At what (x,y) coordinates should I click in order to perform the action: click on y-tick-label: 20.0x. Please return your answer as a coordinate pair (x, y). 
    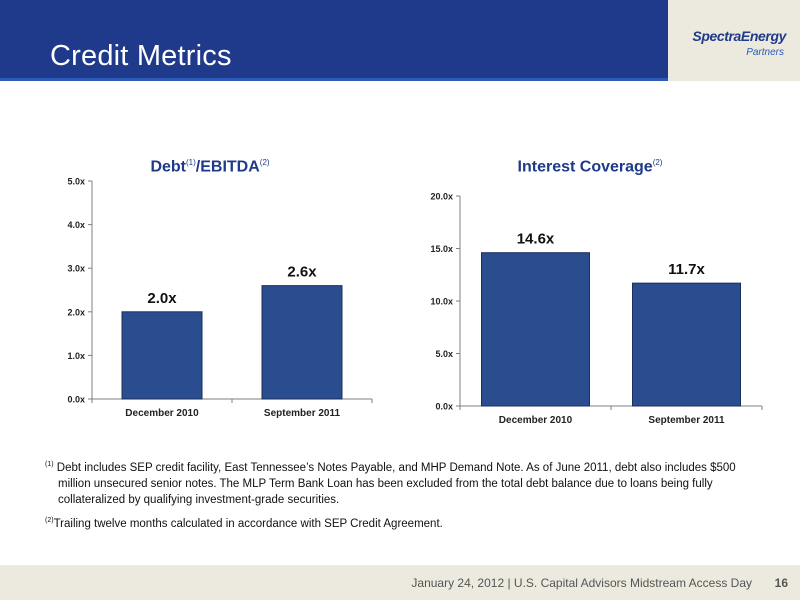
    Looking at the image, I should click on (441, 197).